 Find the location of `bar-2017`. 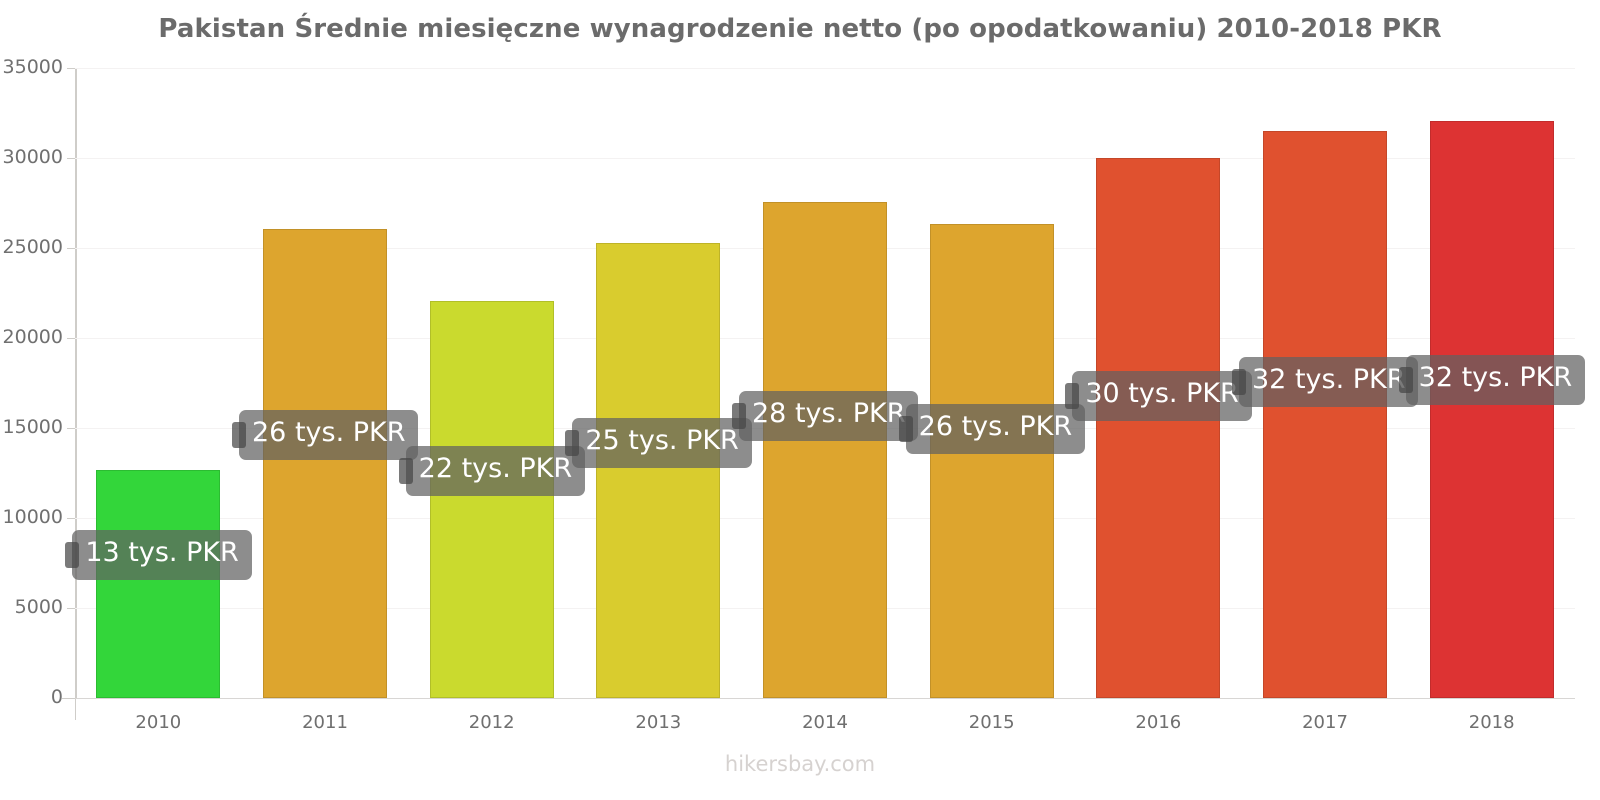

bar-2017 is located at coordinates (1325, 414).